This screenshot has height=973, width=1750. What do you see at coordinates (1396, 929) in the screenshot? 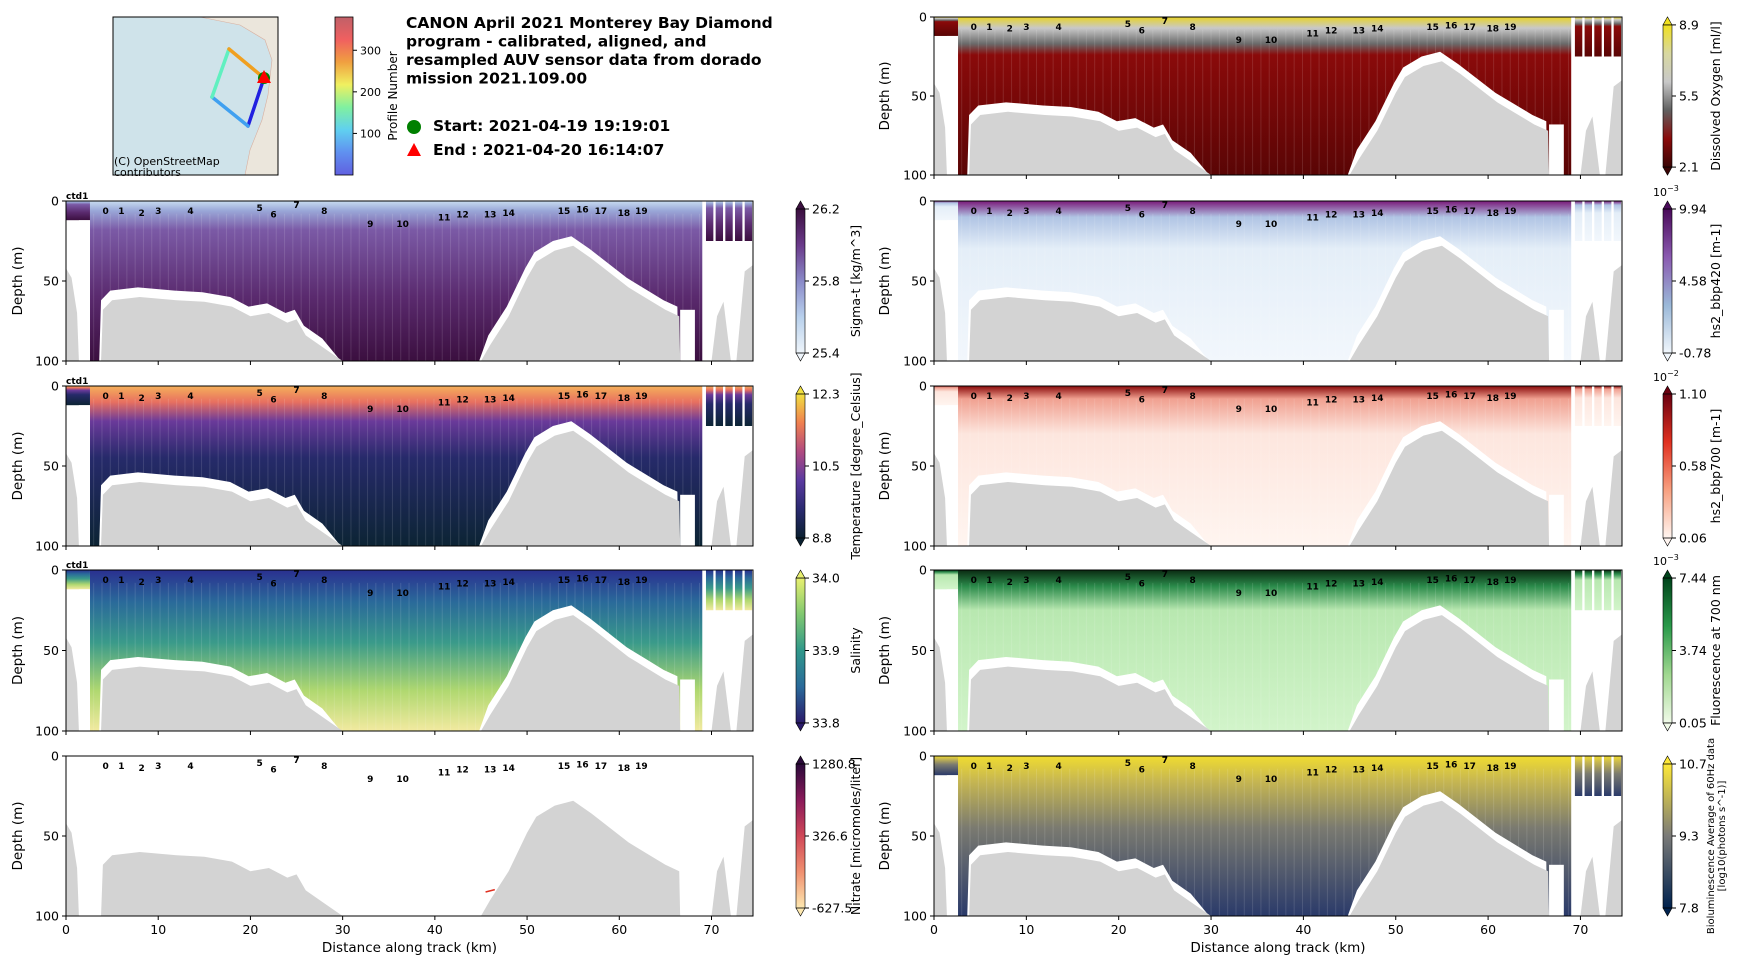
I see `x-tick-label: 50` at bounding box center [1396, 929].